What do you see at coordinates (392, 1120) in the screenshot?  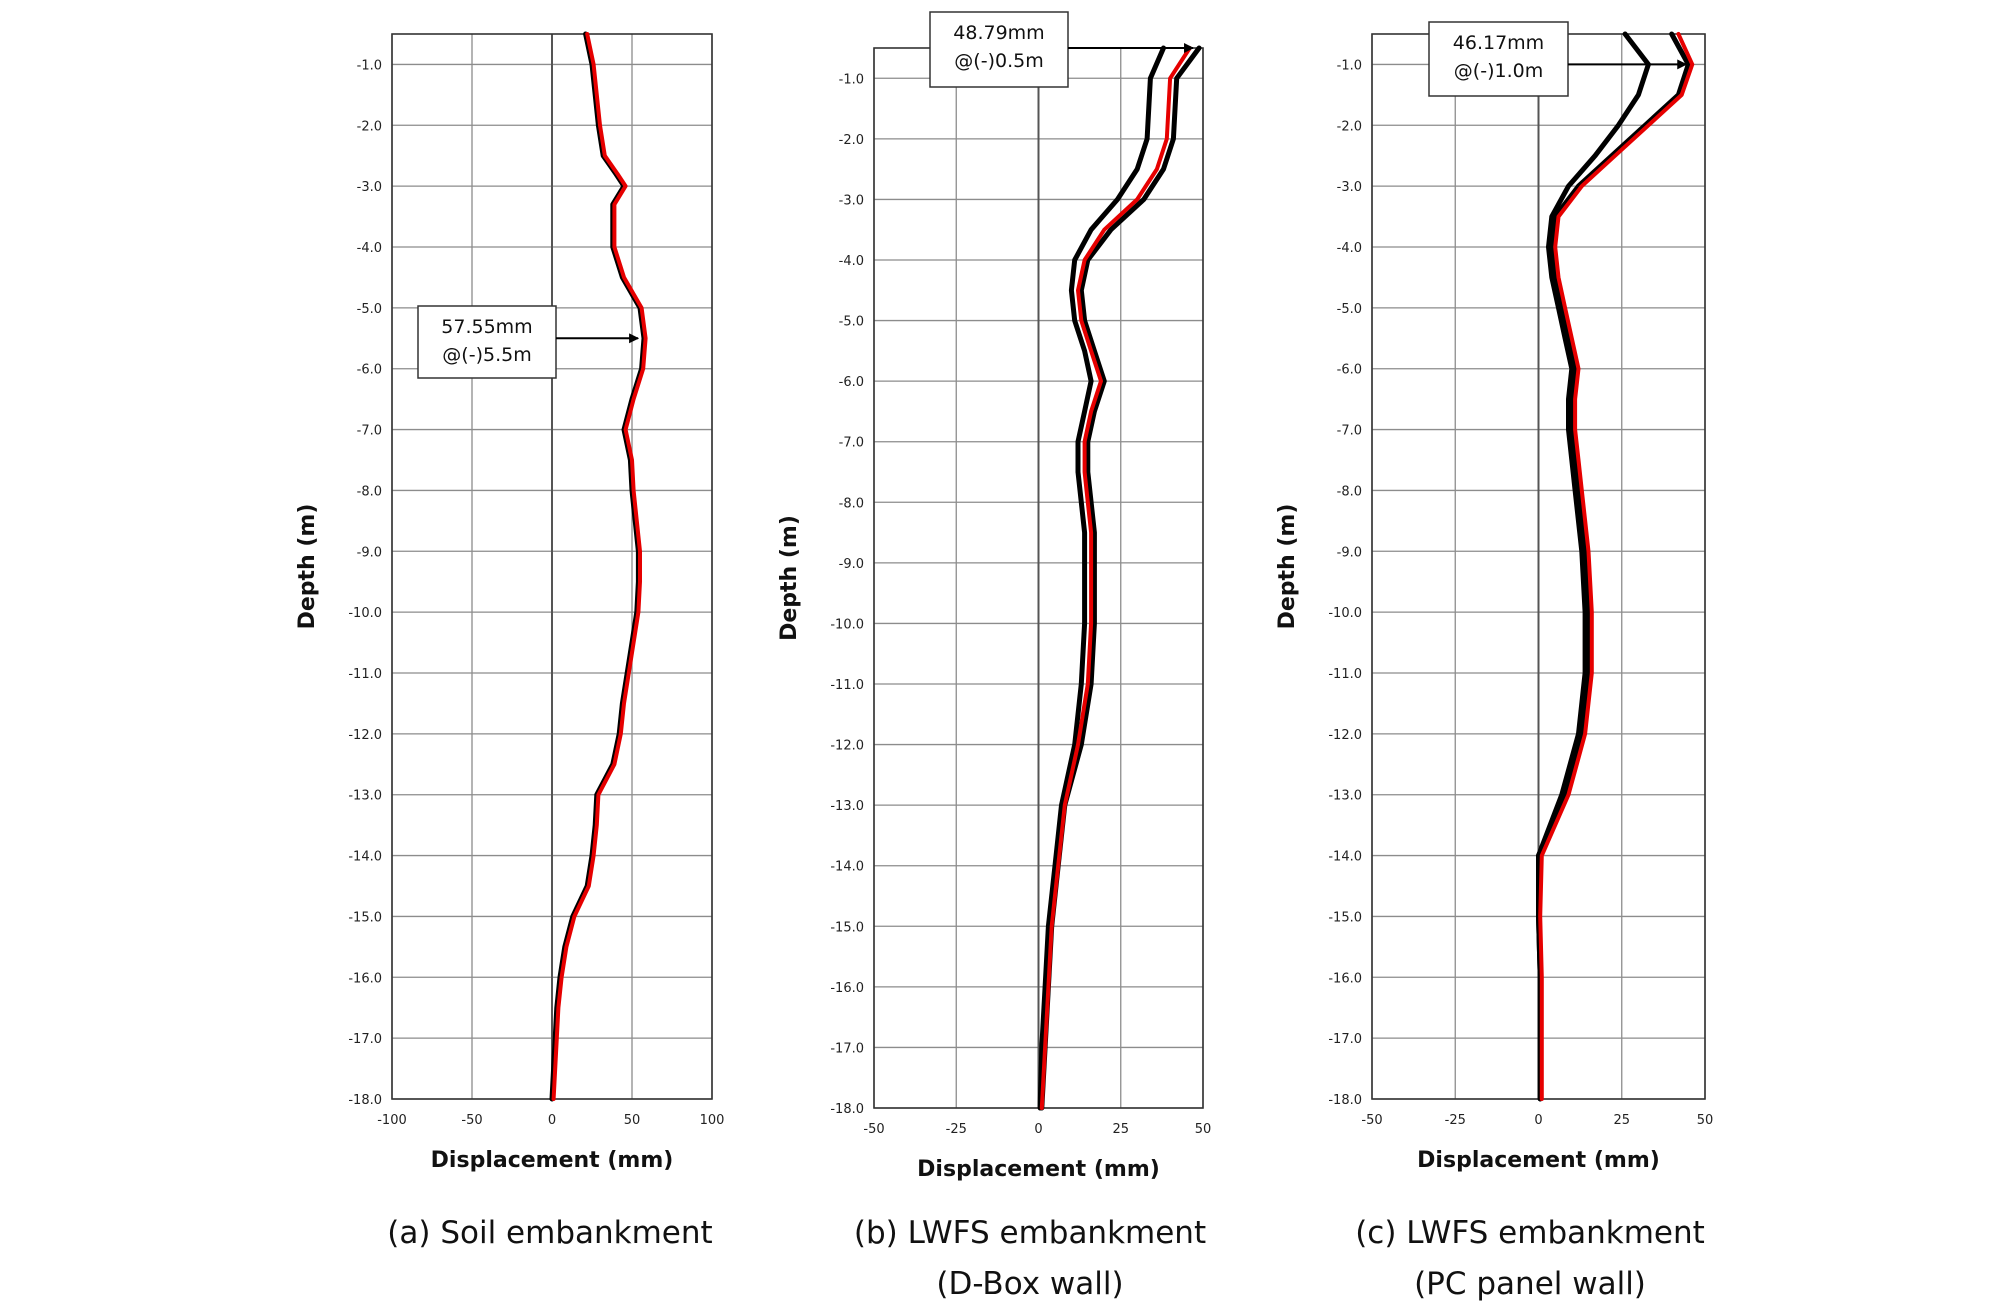 I see `x-tick-label: -100` at bounding box center [392, 1120].